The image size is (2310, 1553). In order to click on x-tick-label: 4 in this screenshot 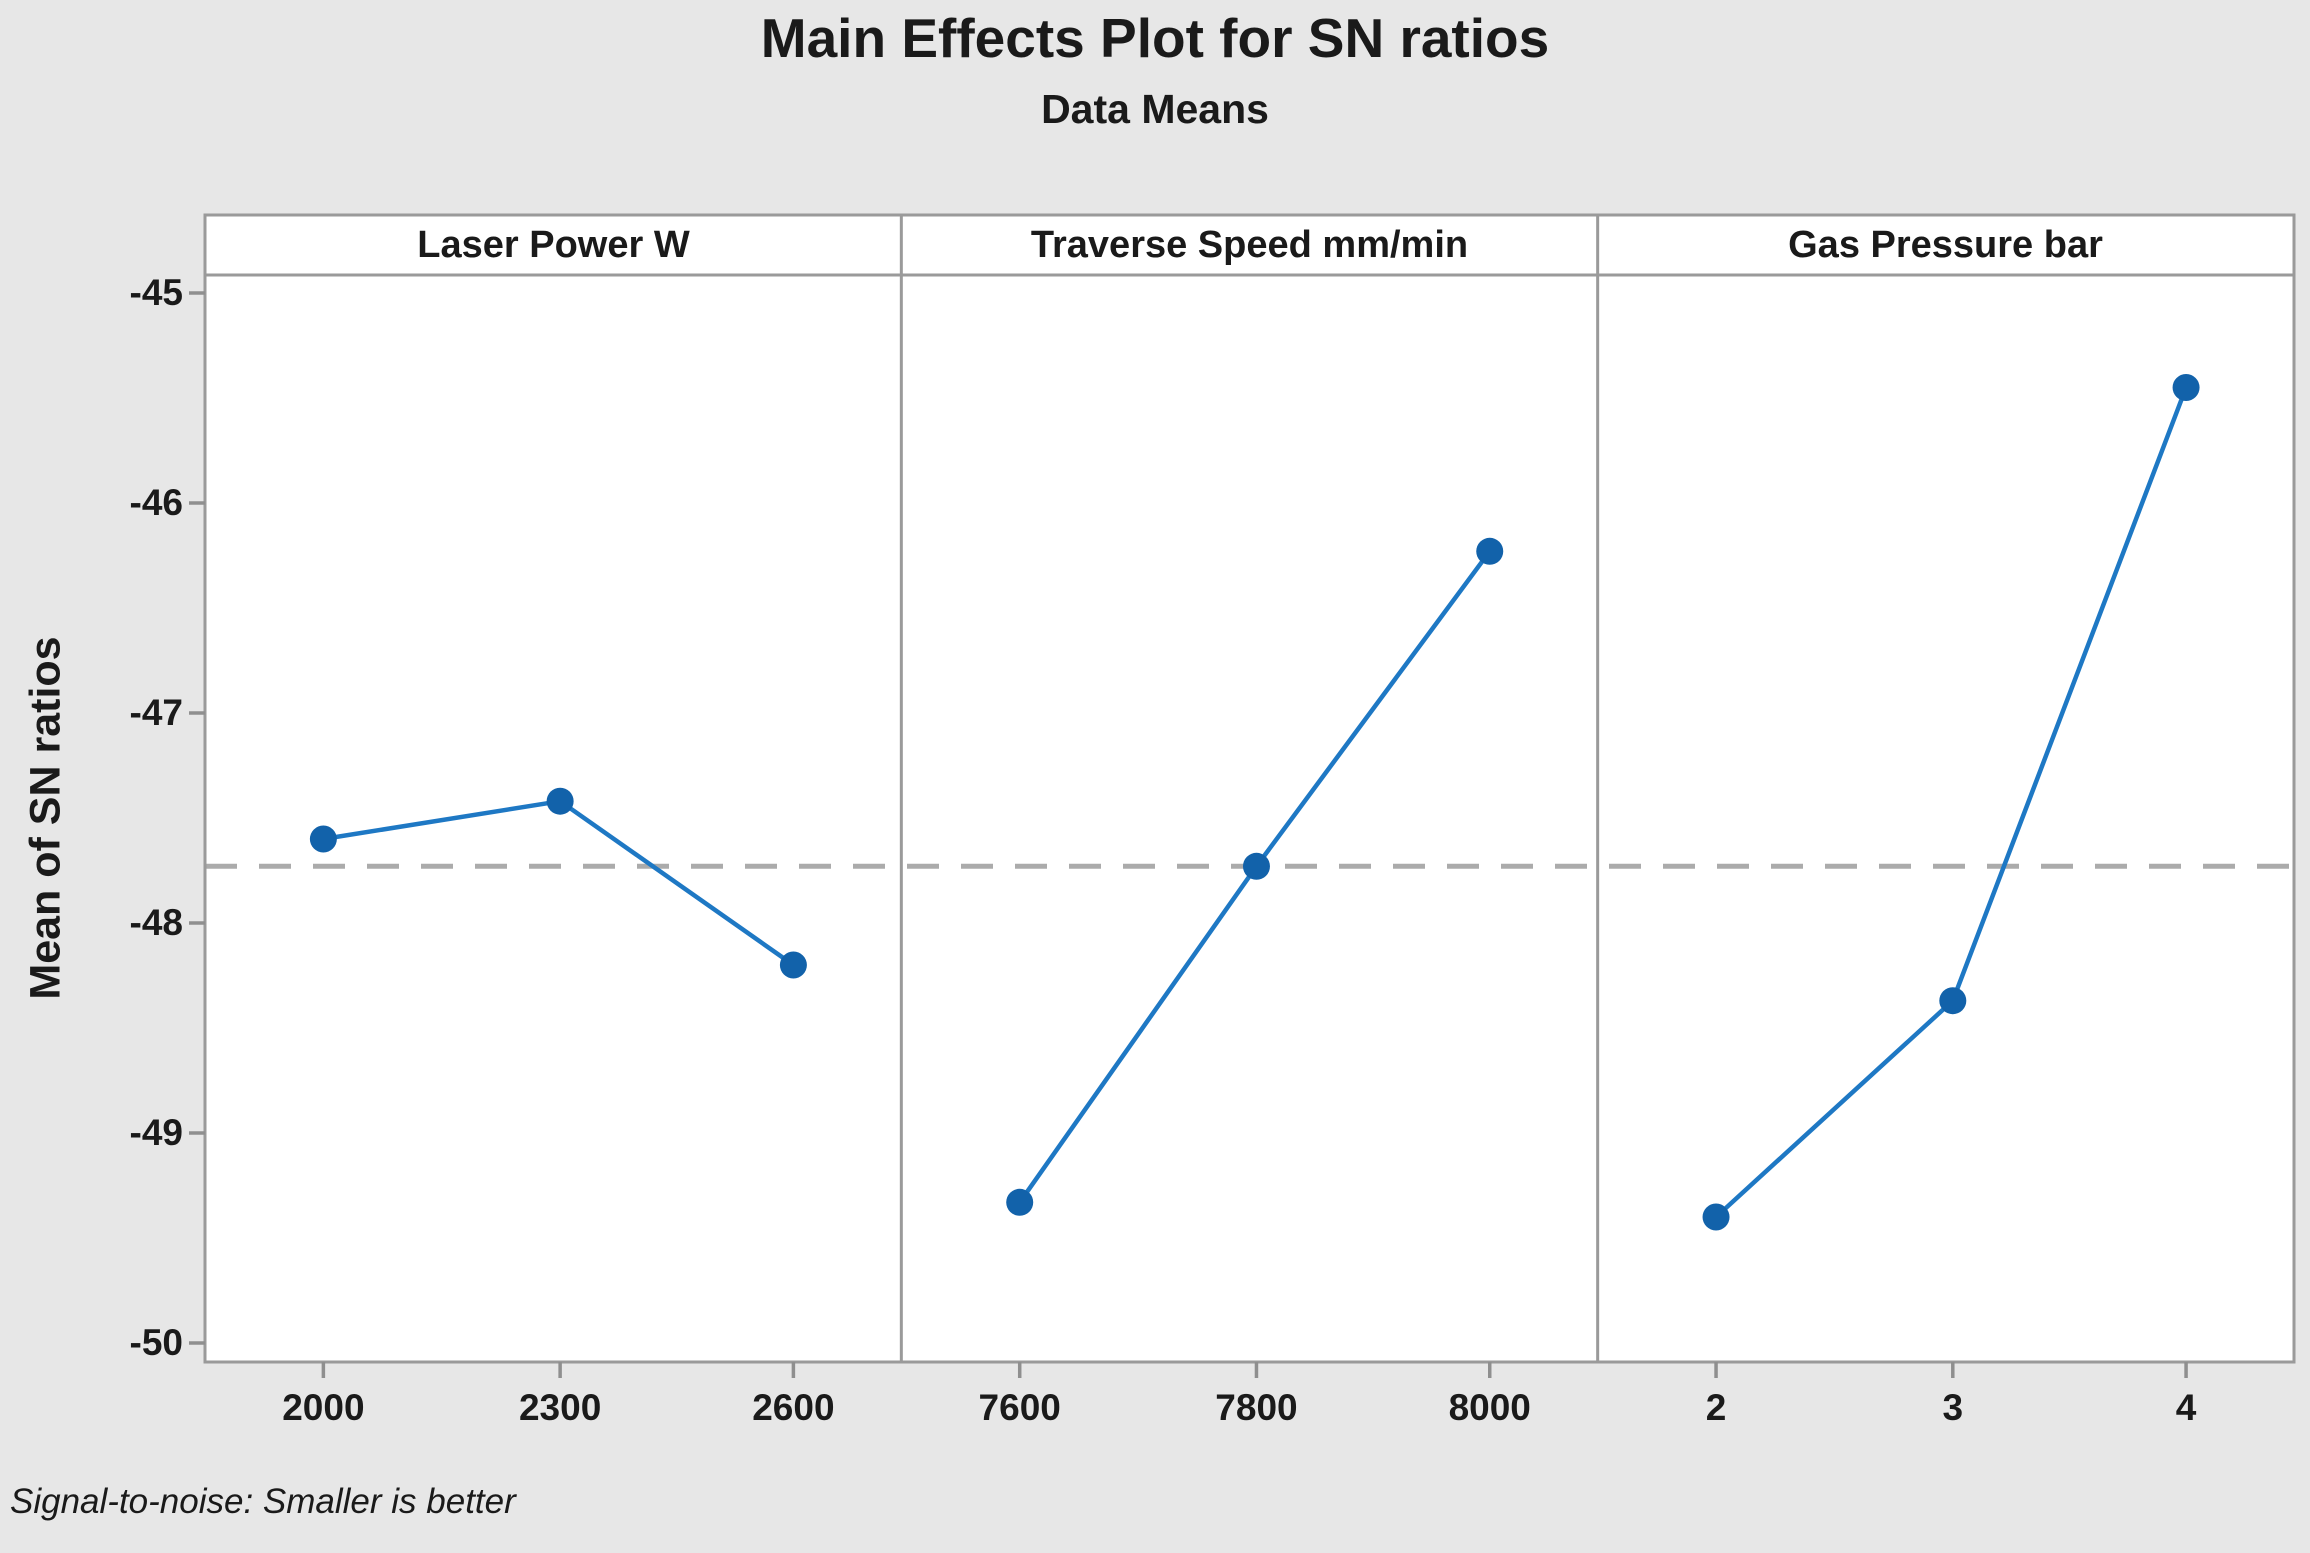, I will do `click(2186, 1407)`.